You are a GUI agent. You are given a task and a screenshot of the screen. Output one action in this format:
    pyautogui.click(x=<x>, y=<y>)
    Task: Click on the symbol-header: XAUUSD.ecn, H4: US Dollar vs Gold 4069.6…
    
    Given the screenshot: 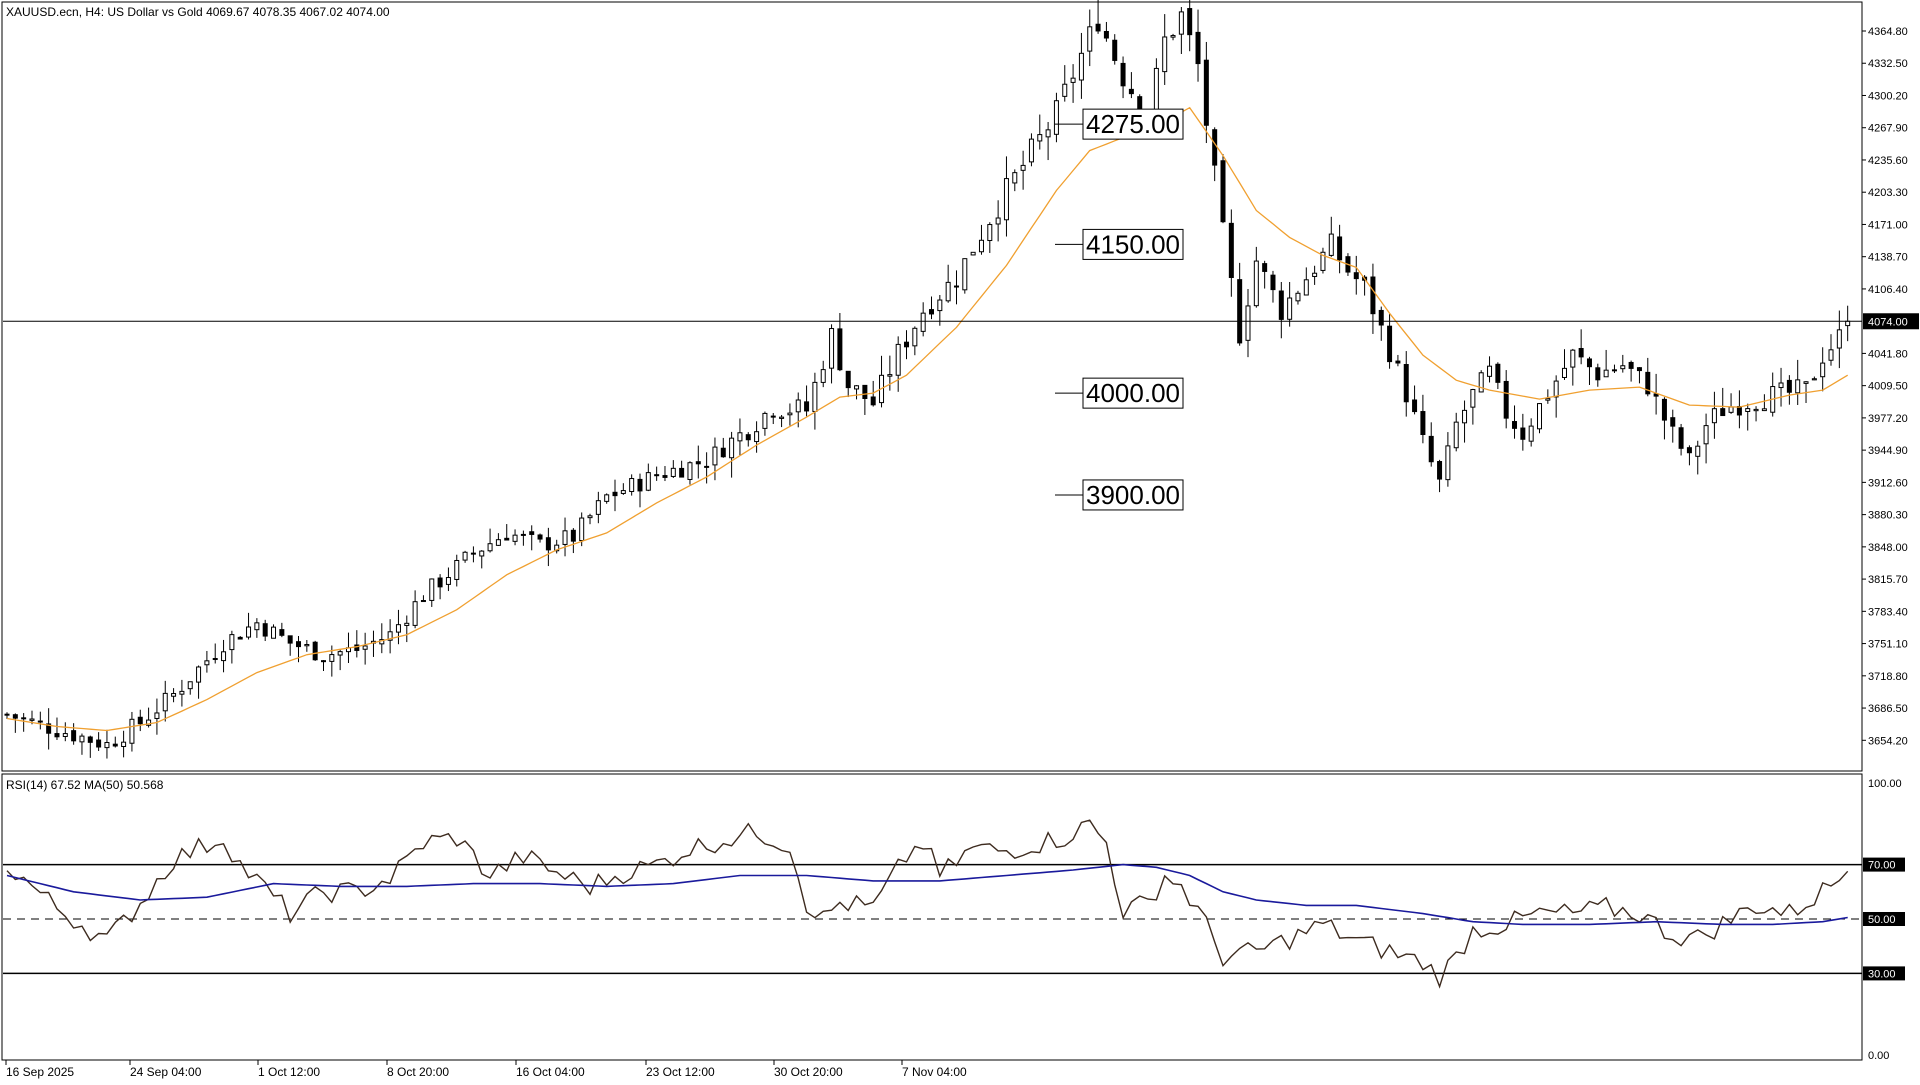 What is the action you would take?
    pyautogui.click(x=198, y=12)
    